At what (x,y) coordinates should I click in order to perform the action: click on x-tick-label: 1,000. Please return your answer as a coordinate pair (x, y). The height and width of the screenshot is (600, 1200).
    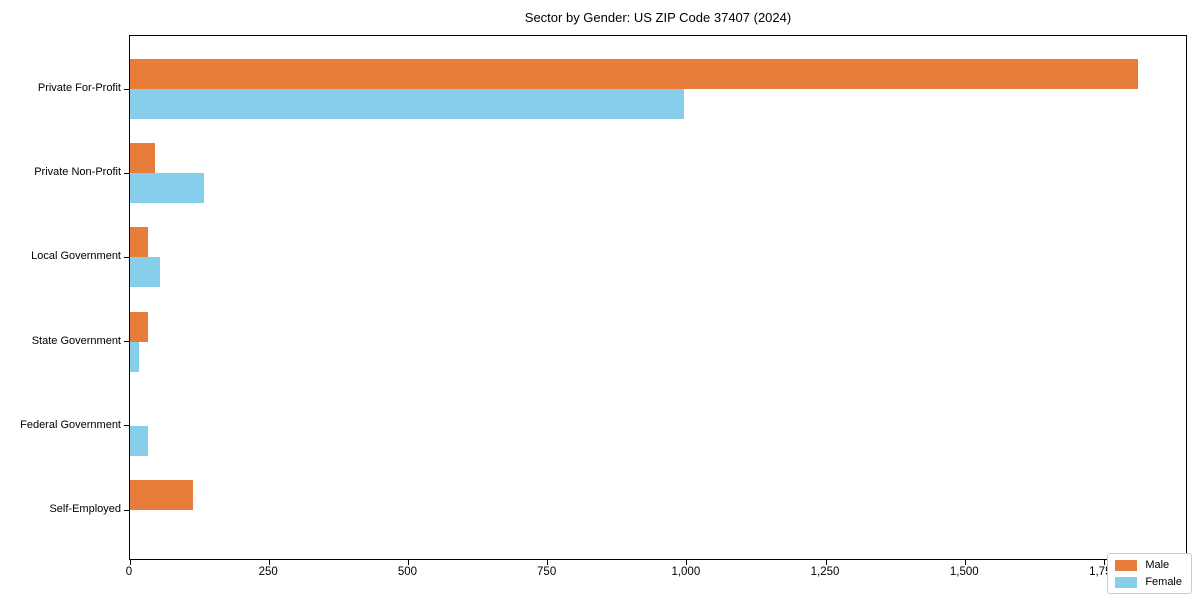
    Looking at the image, I should click on (686, 572).